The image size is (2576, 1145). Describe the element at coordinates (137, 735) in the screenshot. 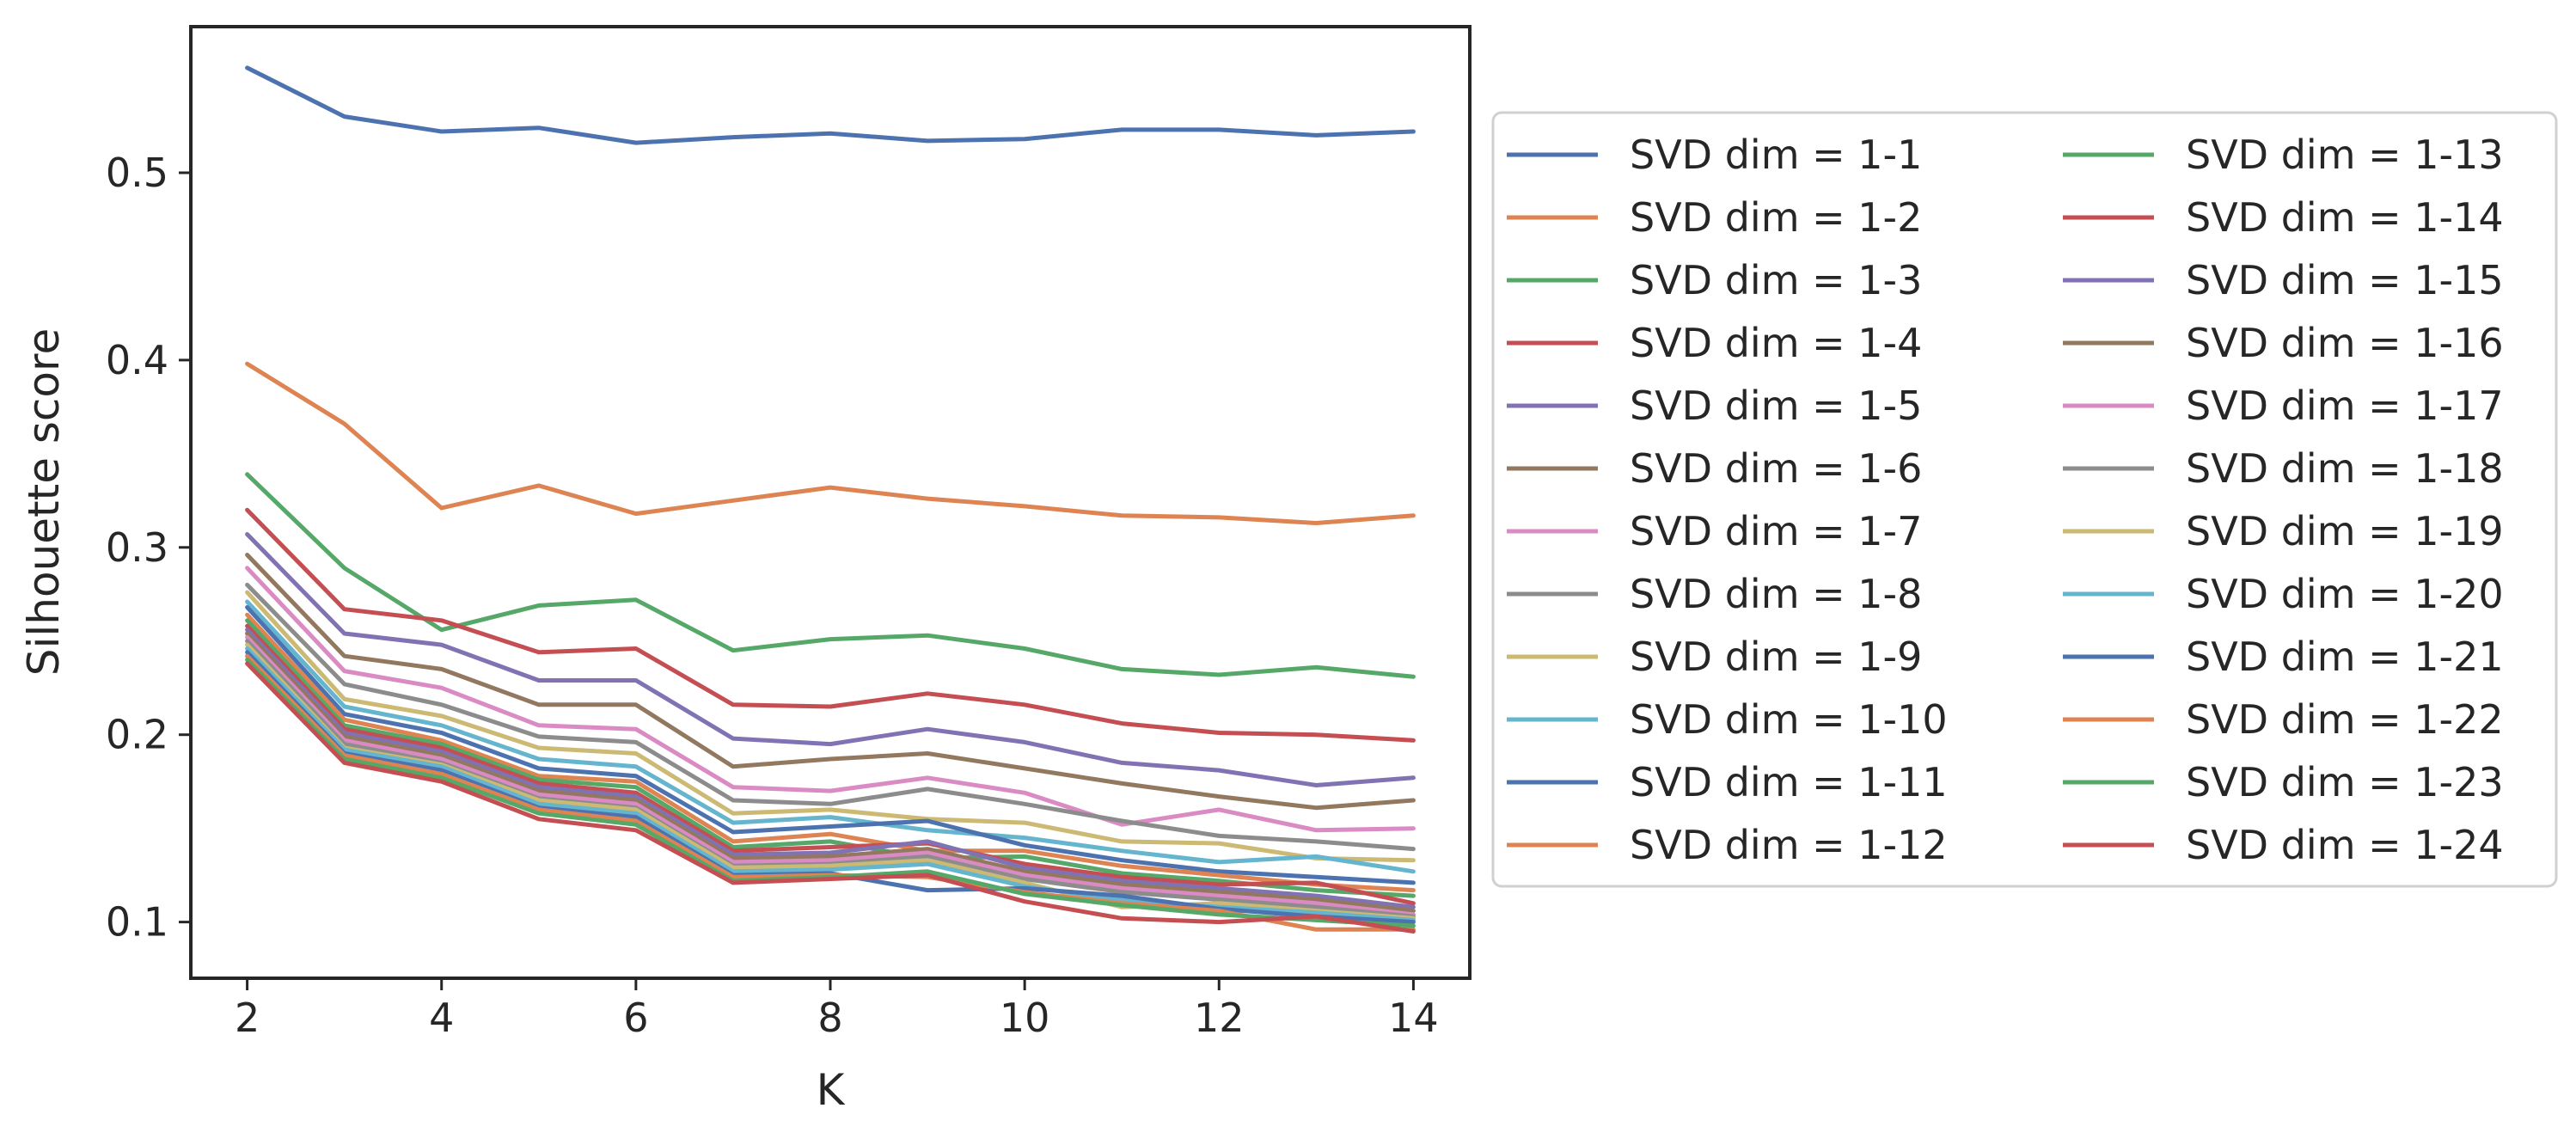

I see `y-tick-label: 0.2` at that location.